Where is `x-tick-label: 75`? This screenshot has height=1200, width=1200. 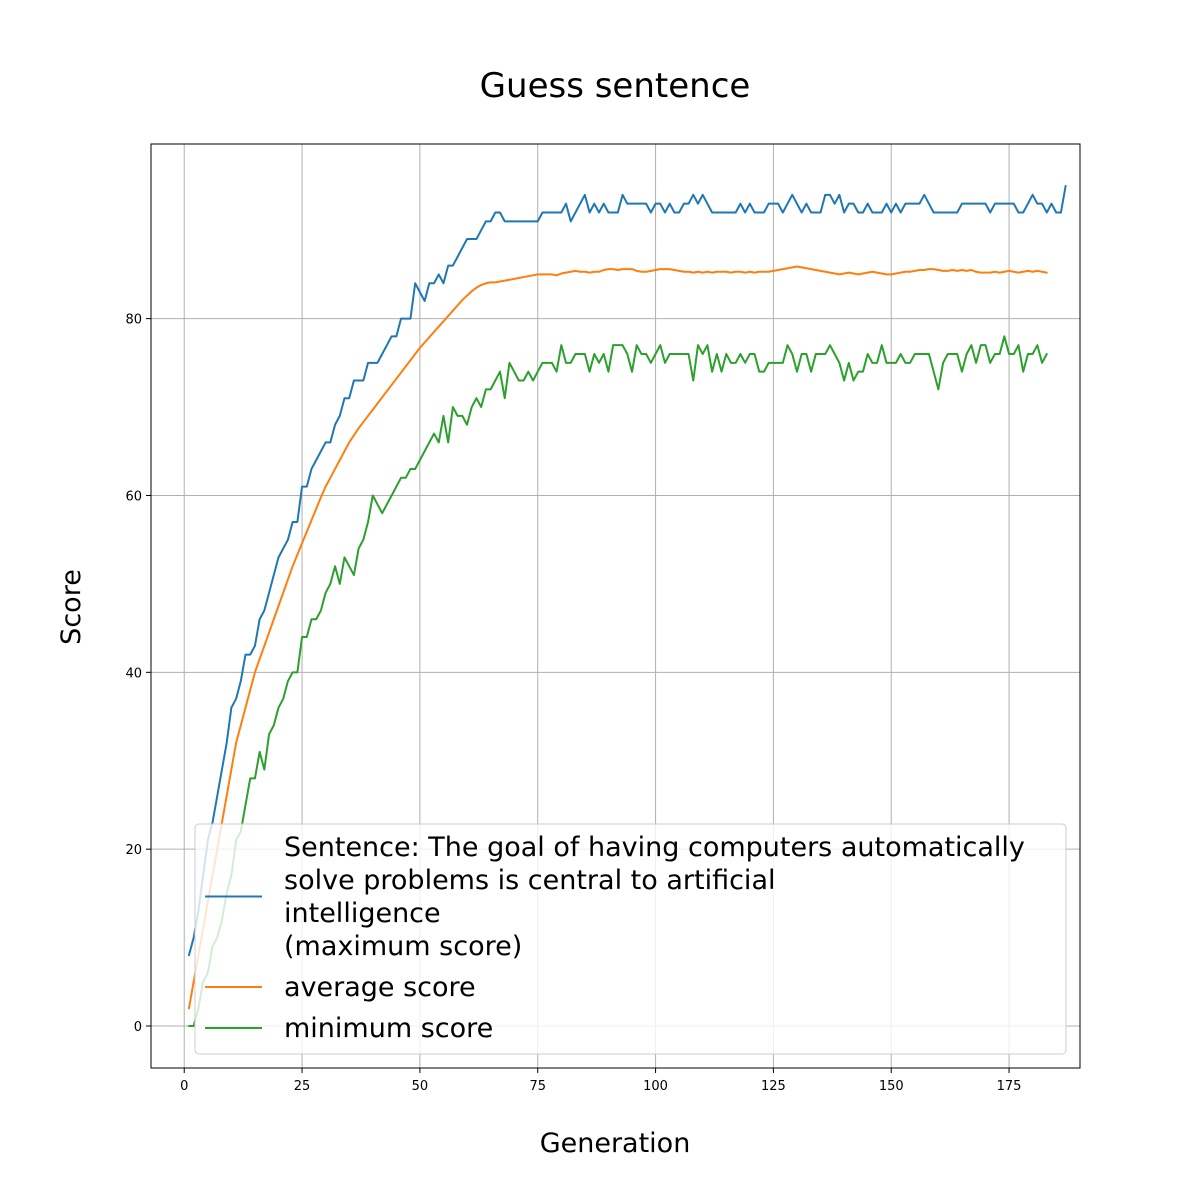 x-tick-label: 75 is located at coordinates (537, 1086).